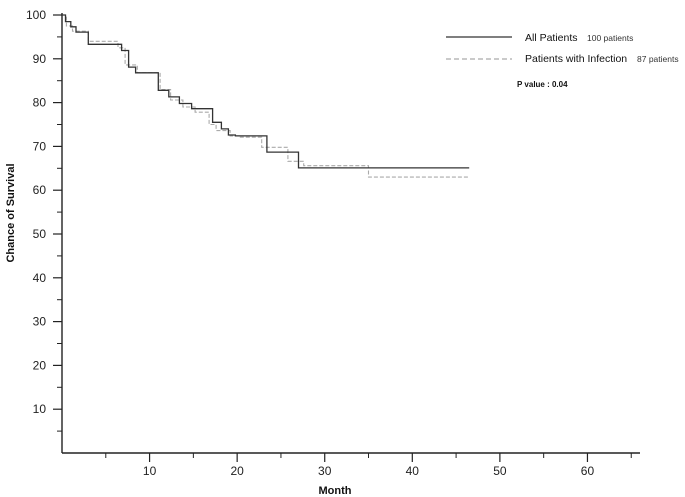 This screenshot has height=497, width=685. I want to click on x-tick-label-10: 10, so click(150, 471).